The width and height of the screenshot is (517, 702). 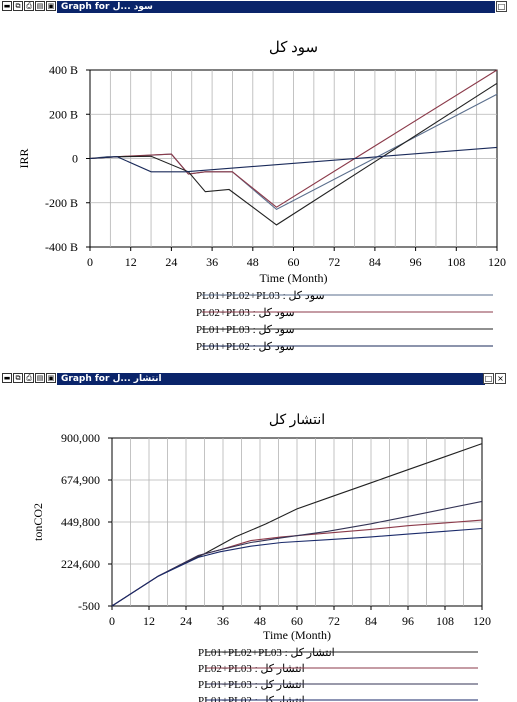 I want to click on chart-title: سود کل, so click(x=293, y=48).